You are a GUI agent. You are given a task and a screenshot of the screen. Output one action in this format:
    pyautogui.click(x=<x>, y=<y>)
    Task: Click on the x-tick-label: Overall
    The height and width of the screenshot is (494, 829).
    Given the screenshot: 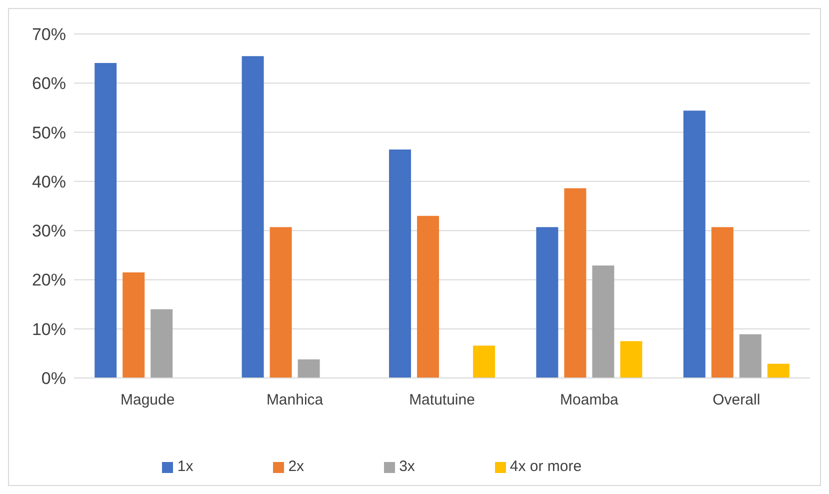 What is the action you would take?
    pyautogui.click(x=736, y=400)
    